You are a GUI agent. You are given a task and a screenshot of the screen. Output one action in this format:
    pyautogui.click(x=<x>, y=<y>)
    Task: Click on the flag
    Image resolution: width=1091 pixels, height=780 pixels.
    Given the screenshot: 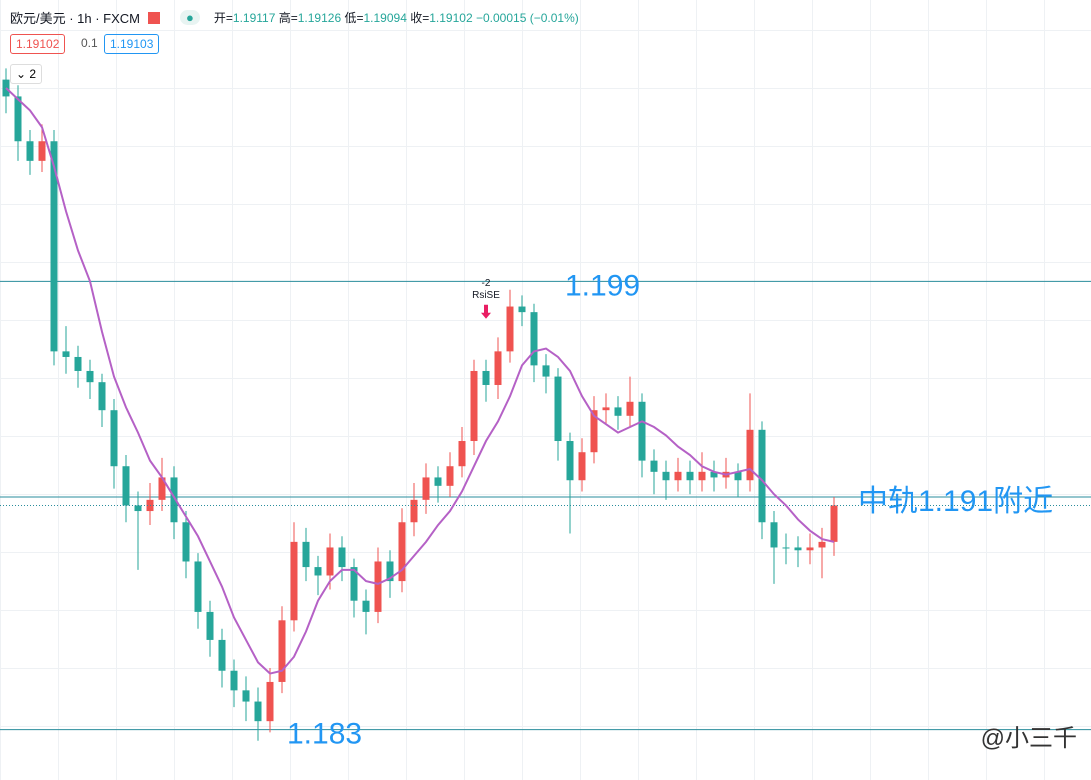 What is the action you would take?
    pyautogui.click(x=154, y=17)
    